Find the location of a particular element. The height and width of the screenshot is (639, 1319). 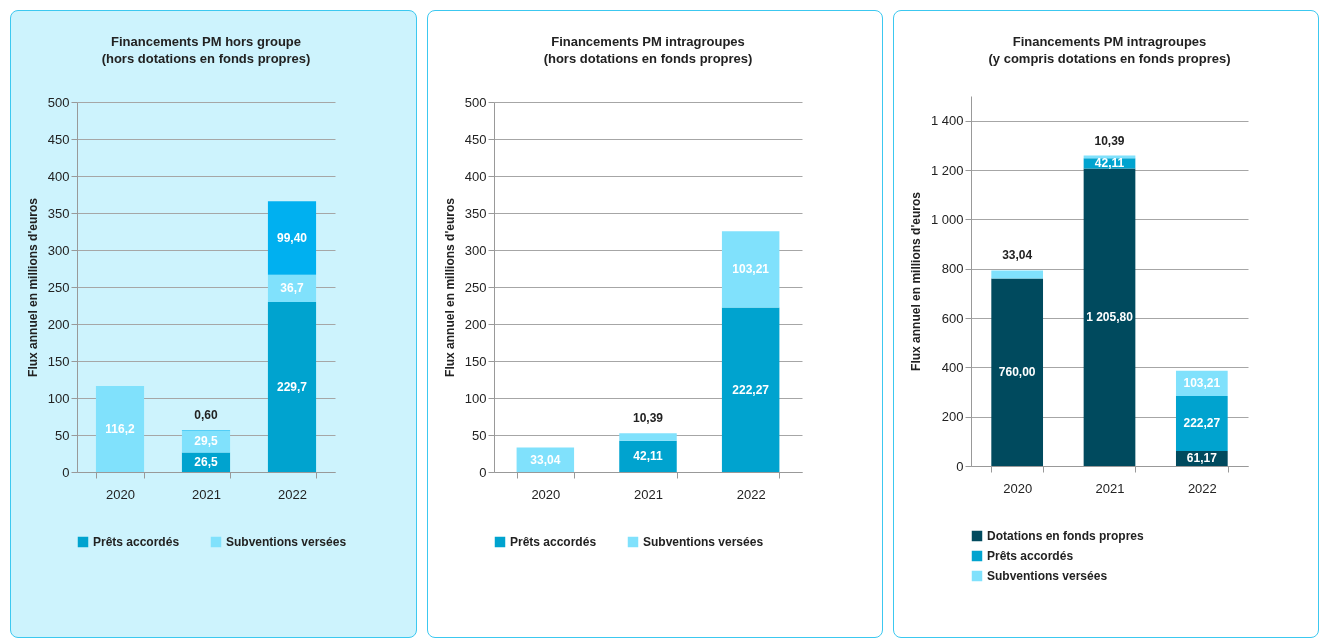

data-label: 1 205,80 is located at coordinates (1110, 317).